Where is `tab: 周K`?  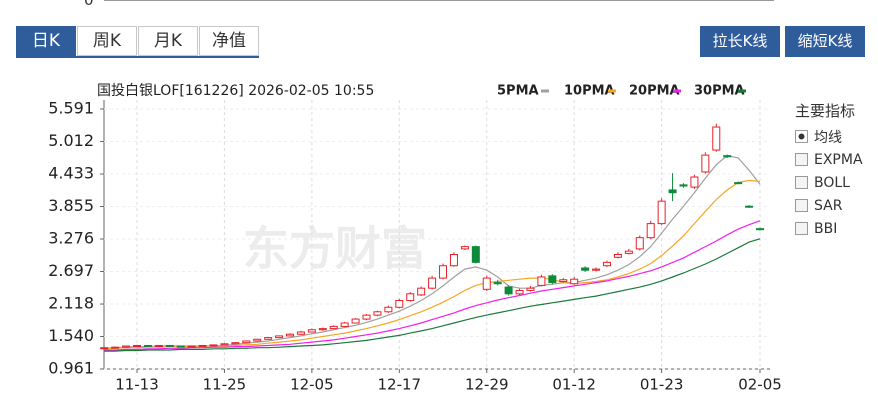
tab: 周K is located at coordinates (107, 41).